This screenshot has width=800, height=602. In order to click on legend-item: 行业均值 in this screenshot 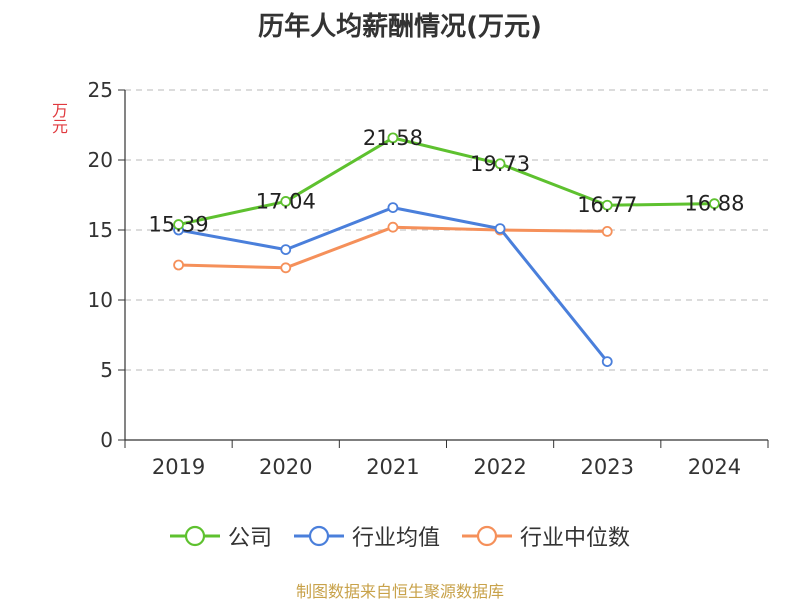, I will do `click(366, 536)`.